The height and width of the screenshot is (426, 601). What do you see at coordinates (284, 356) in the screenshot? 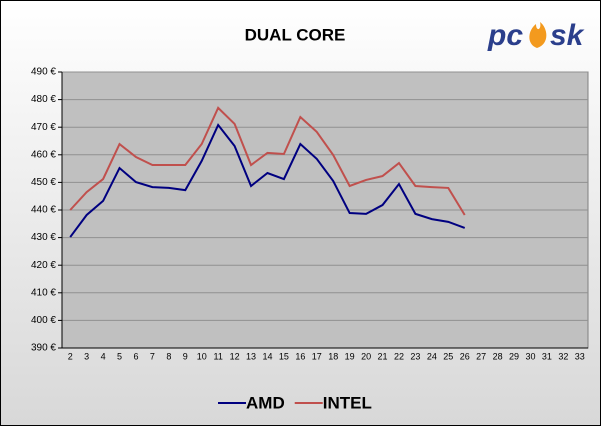
I see `x-tick-label: 15` at bounding box center [284, 356].